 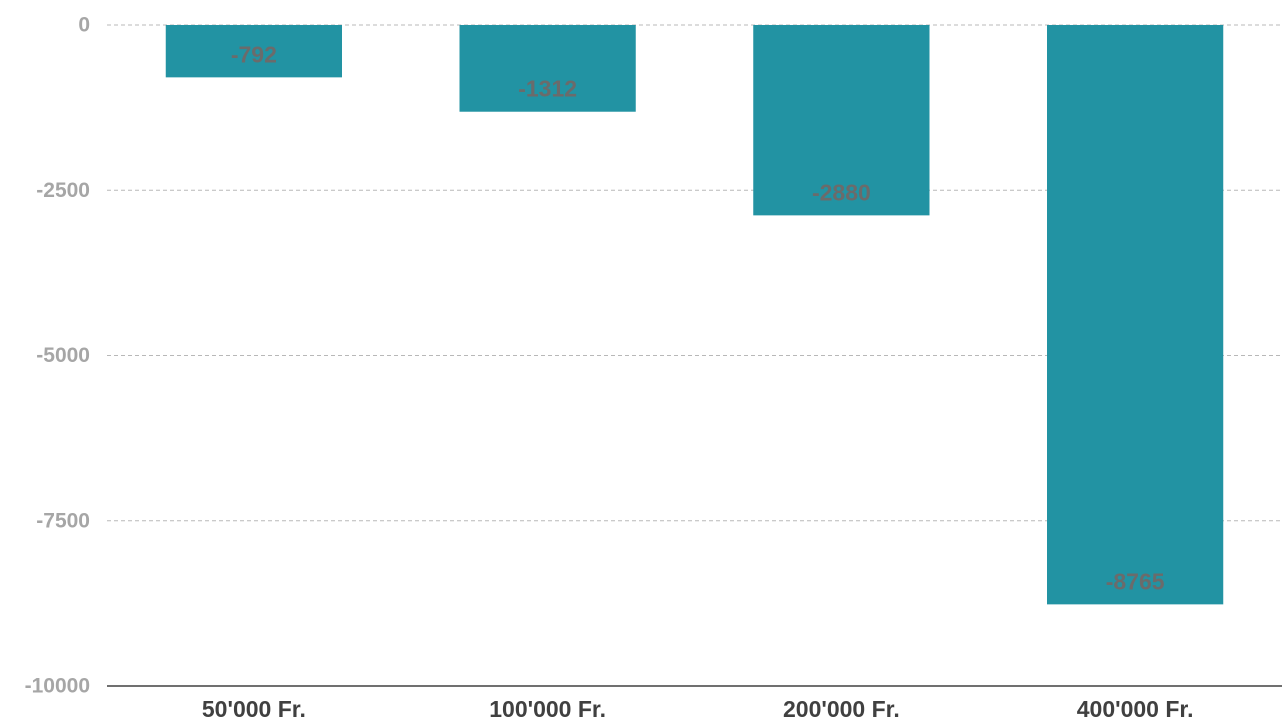 What do you see at coordinates (63, 190) in the screenshot?
I see `y-tick-label: -2500` at bounding box center [63, 190].